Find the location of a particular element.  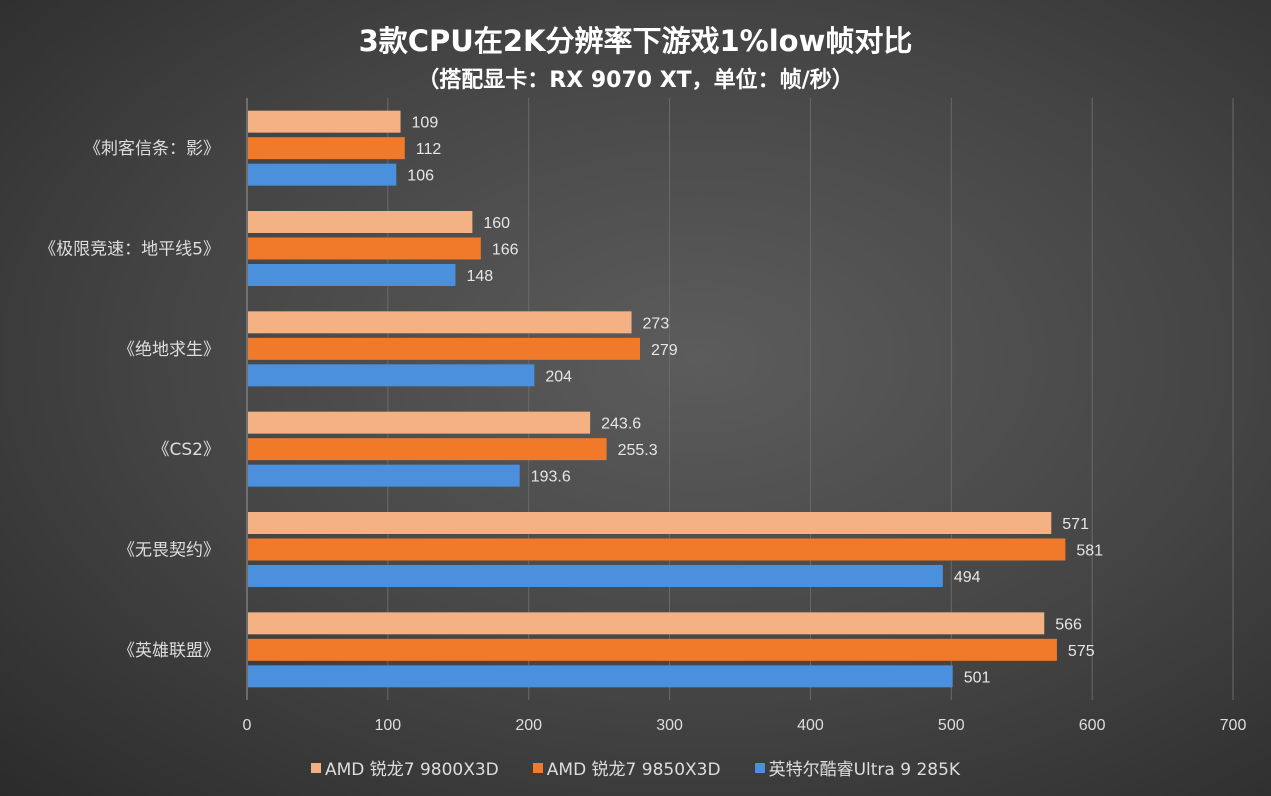

data-label: 112 is located at coordinates (429, 149).